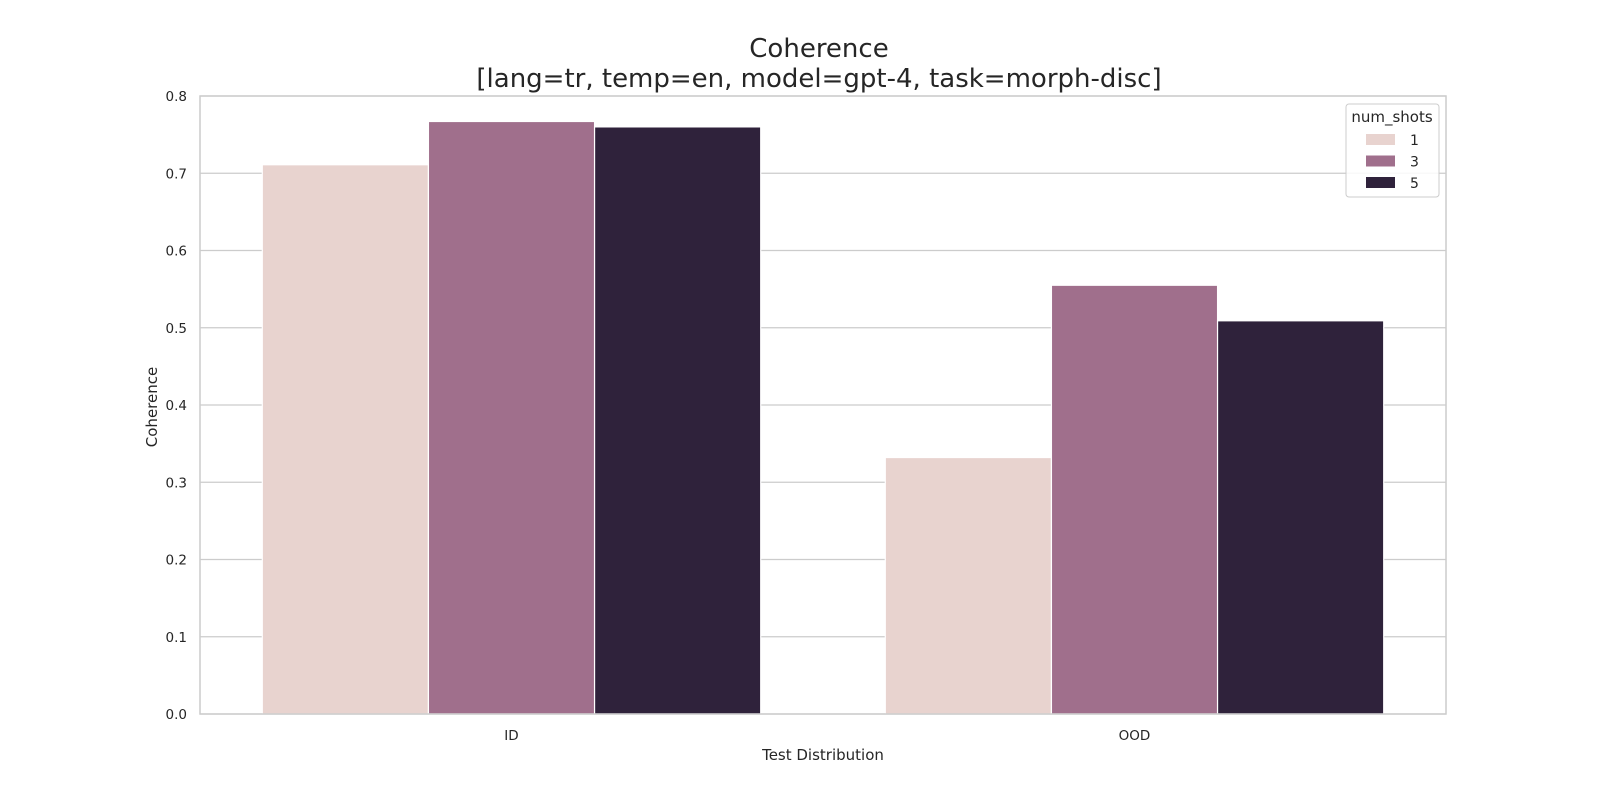 This screenshot has height=804, width=1600. I want to click on legend-entry-label: 1, so click(1414, 141).